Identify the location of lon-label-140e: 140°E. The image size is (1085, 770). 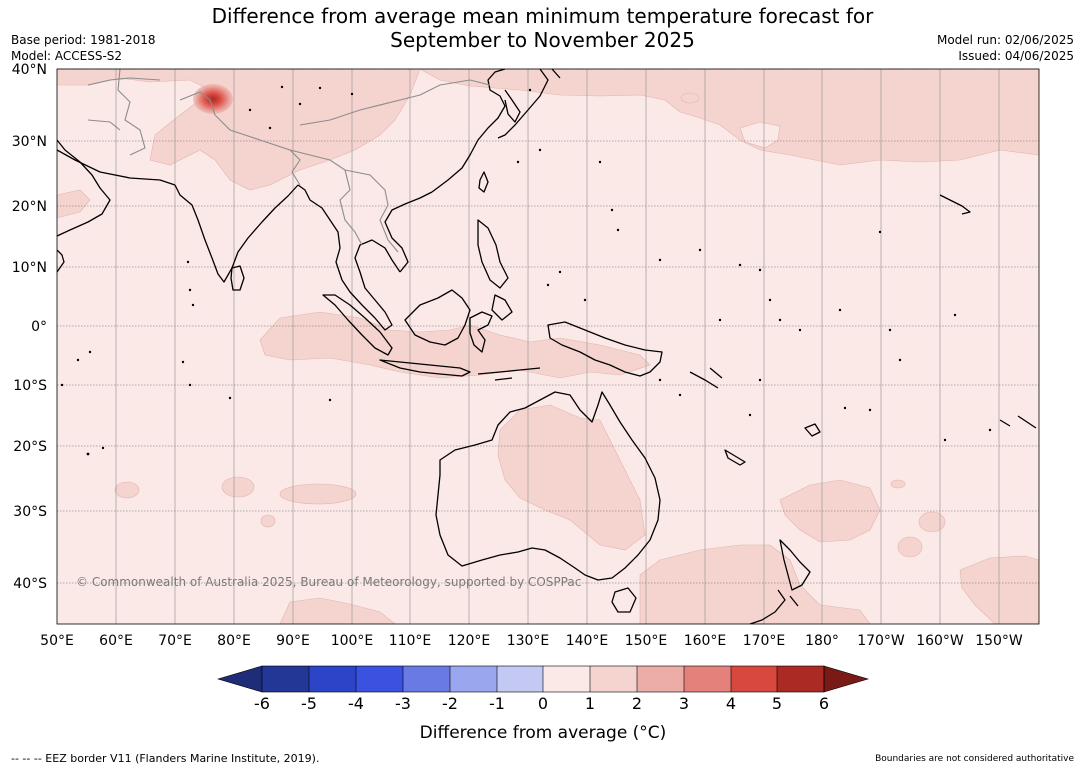
(587, 641).